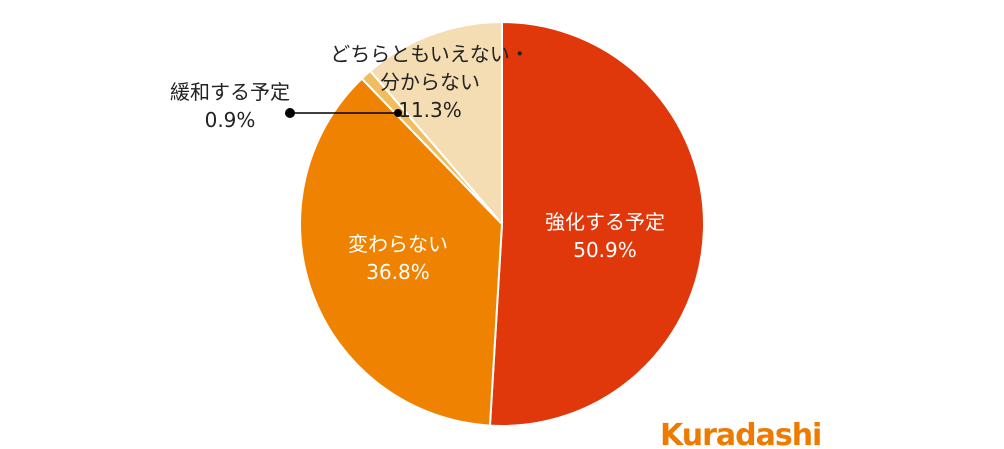  I want to click on value-label: 36.8%, so click(398, 272).